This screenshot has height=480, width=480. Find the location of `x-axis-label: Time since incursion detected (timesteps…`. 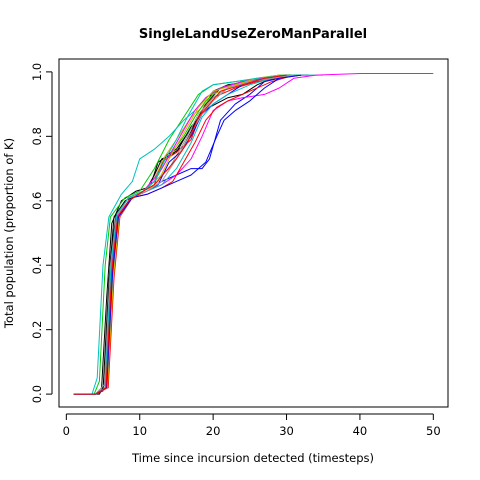

x-axis-label: Time since incursion detected (timesteps… is located at coordinates (252, 458).